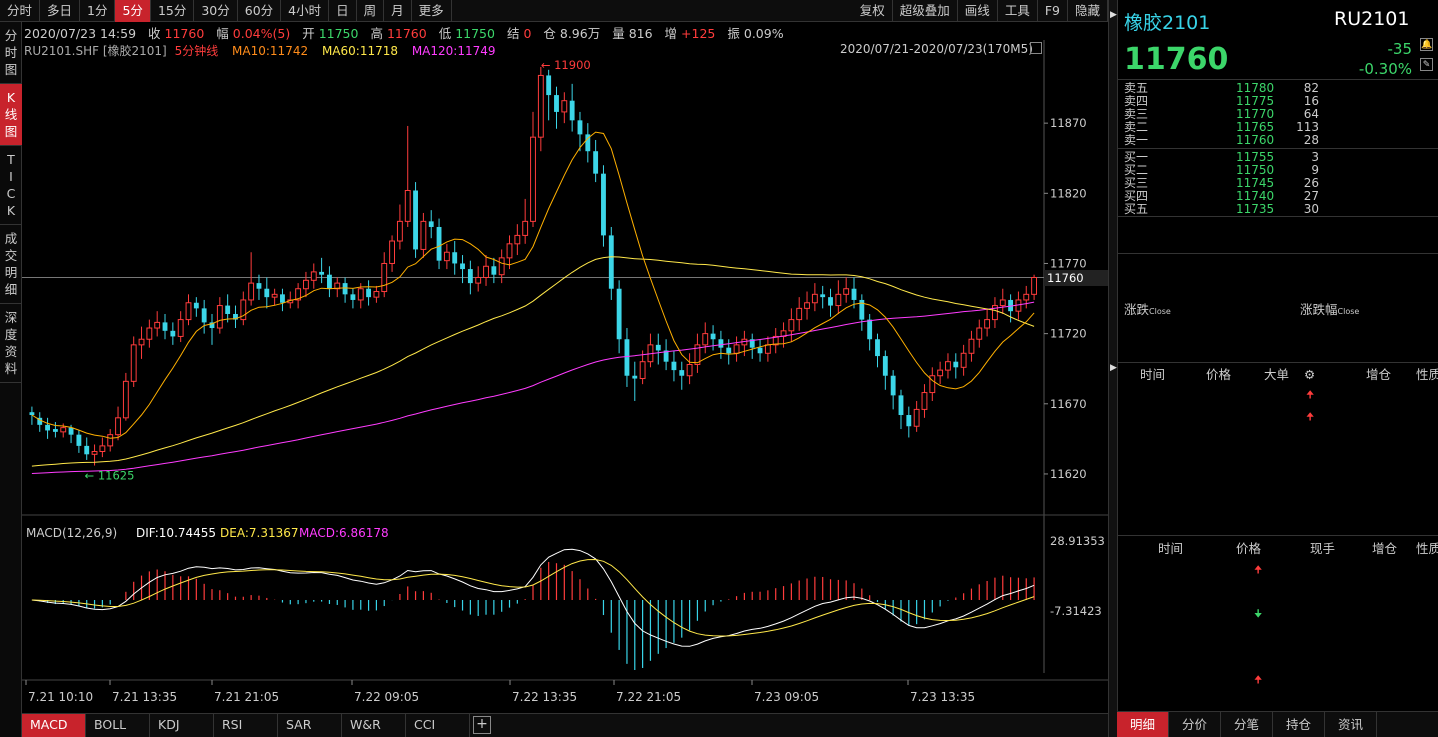 The height and width of the screenshot is (737, 1438). What do you see at coordinates (1255, 127) in the screenshot?
I see `ask-price: 11765` at bounding box center [1255, 127].